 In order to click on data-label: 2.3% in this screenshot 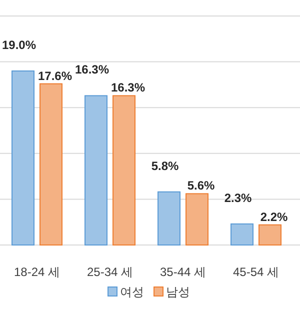, I will do `click(238, 197)`.